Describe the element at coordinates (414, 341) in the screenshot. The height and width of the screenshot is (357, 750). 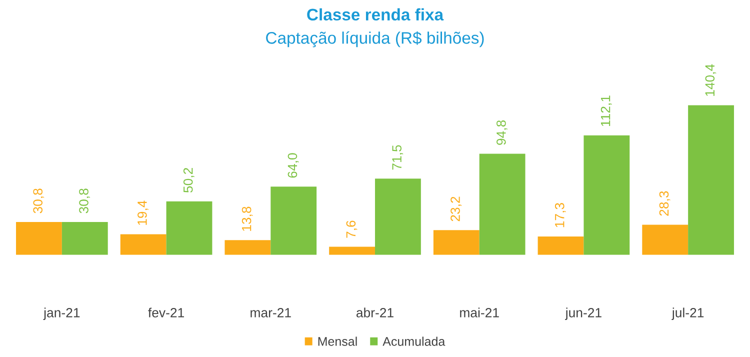
I see `legend-label: Acumulada` at that location.